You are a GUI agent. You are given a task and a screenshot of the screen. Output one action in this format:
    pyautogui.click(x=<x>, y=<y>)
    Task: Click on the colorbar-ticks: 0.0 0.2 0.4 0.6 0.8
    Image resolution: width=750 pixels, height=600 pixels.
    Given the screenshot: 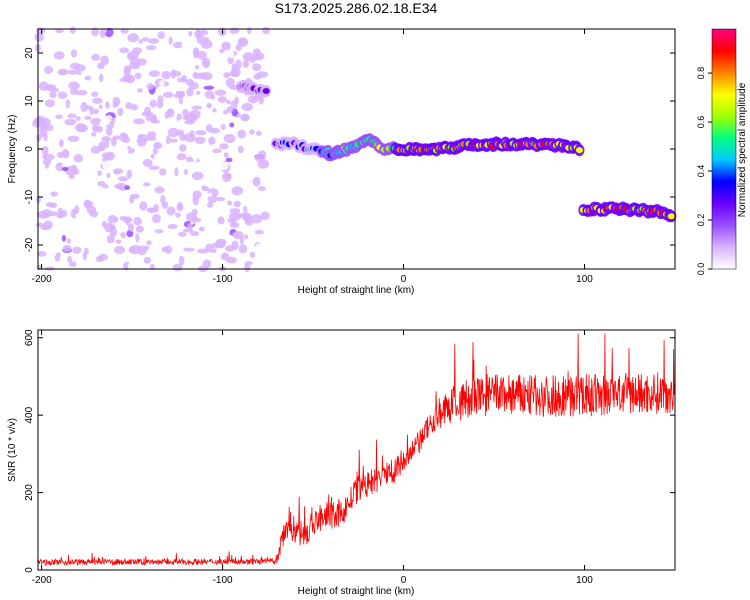 What is the action you would take?
    pyautogui.click(x=704, y=171)
    